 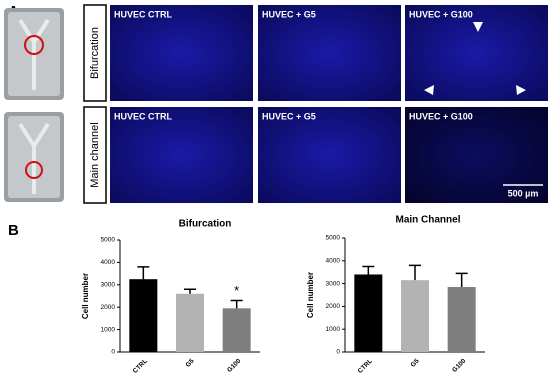 I want to click on chart-title: Main Channel, so click(x=427, y=220).